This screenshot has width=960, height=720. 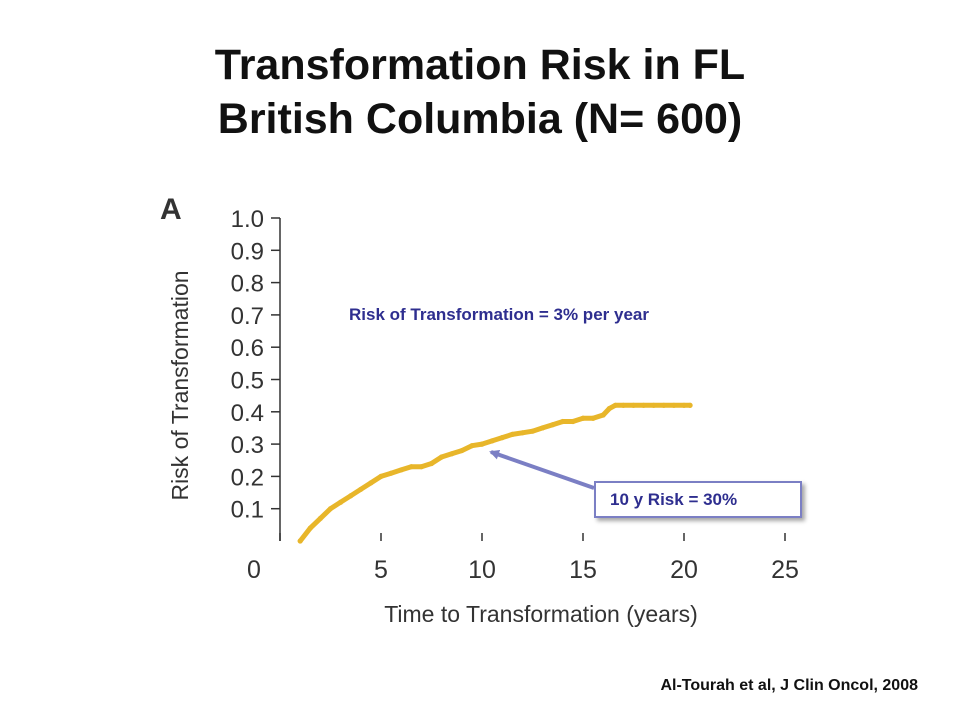 I want to click on panel-label: A, so click(x=171, y=209).